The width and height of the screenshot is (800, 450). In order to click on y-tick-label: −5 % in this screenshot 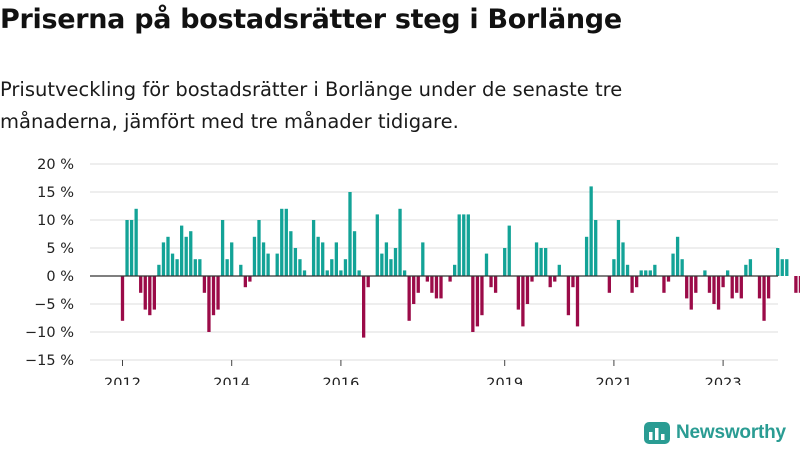, I will do `click(54, 305)`.